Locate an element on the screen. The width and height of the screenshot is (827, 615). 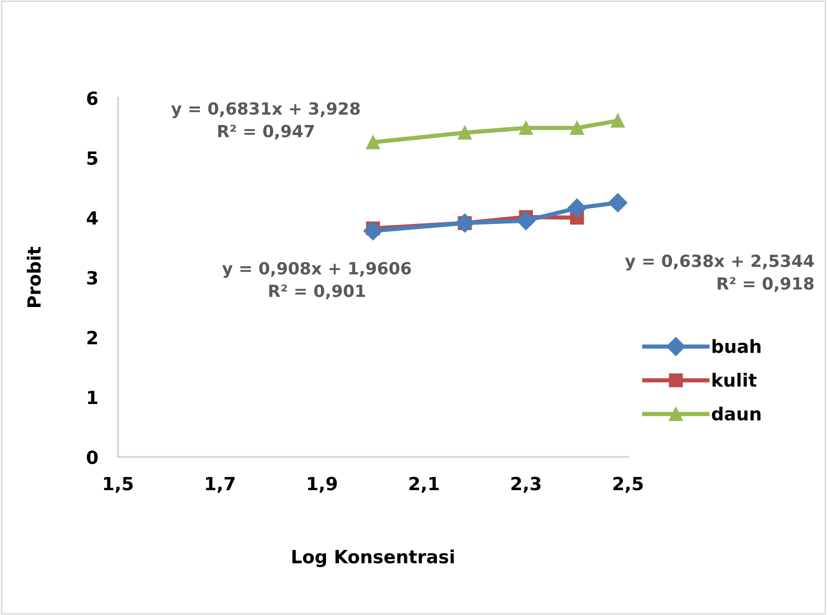
x-tick-label: 2,5 is located at coordinates (628, 484).